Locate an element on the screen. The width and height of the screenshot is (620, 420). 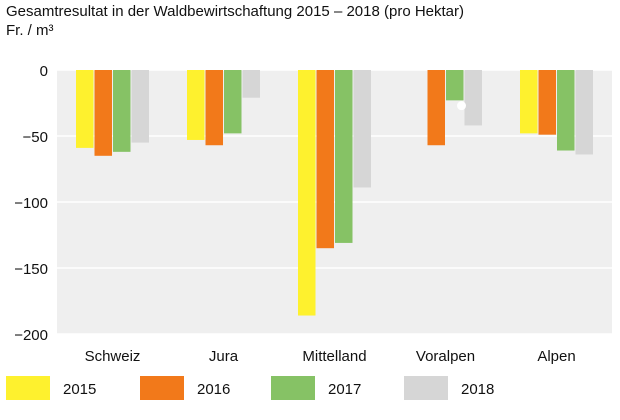
bar-2018-schweiz is located at coordinates (140, 106).